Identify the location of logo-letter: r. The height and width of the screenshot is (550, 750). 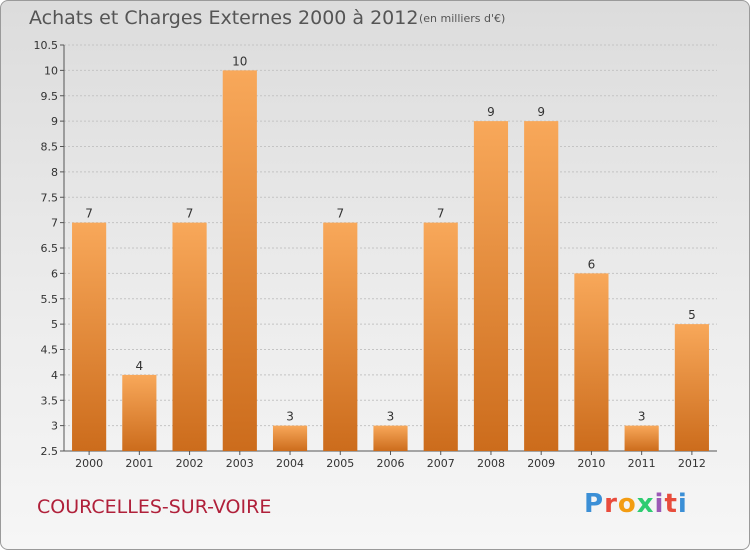
(611, 504).